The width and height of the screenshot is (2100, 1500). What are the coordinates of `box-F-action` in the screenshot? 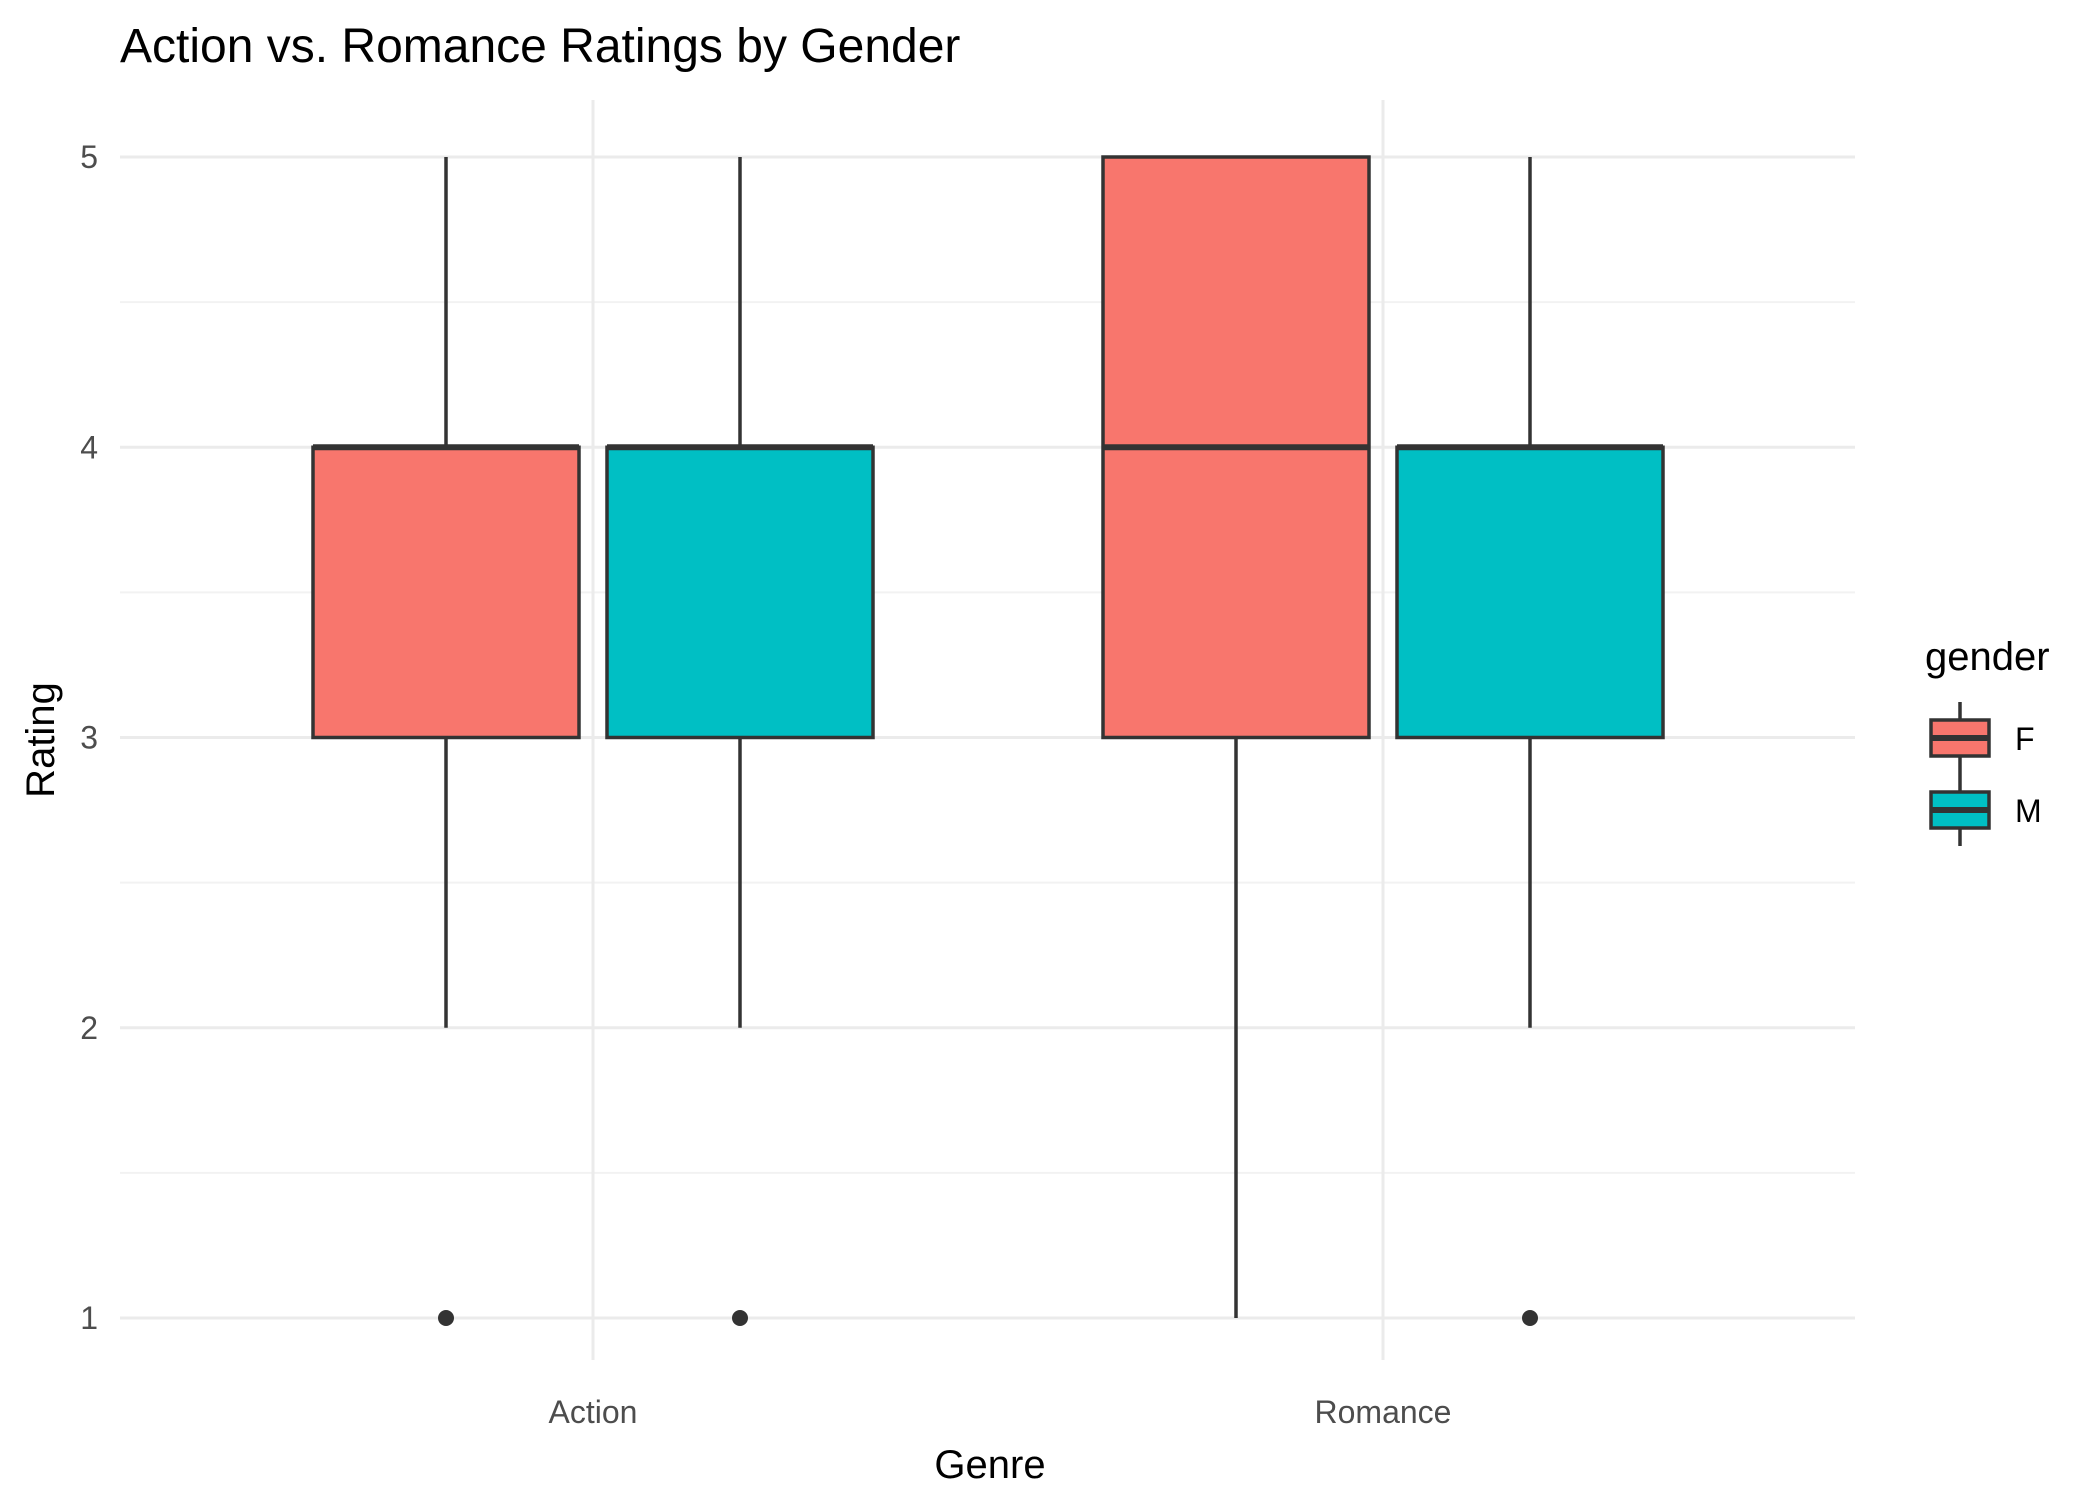 It's located at (446, 741).